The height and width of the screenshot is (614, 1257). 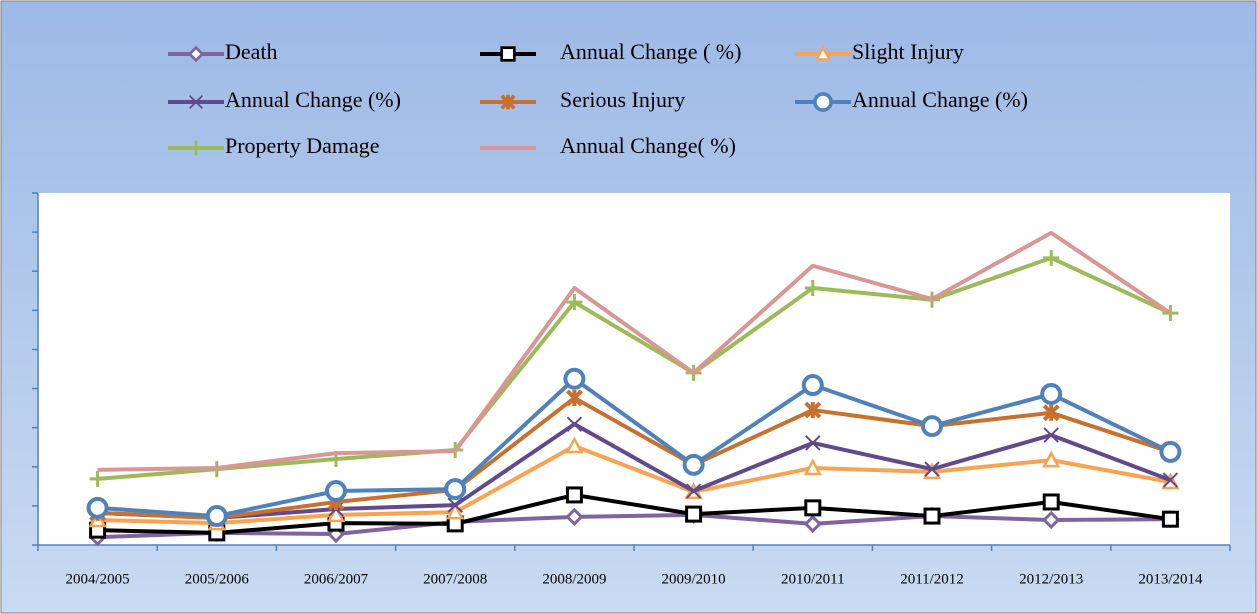 What do you see at coordinates (648, 145) in the screenshot?
I see `legend-label: Annual Change( %)` at bounding box center [648, 145].